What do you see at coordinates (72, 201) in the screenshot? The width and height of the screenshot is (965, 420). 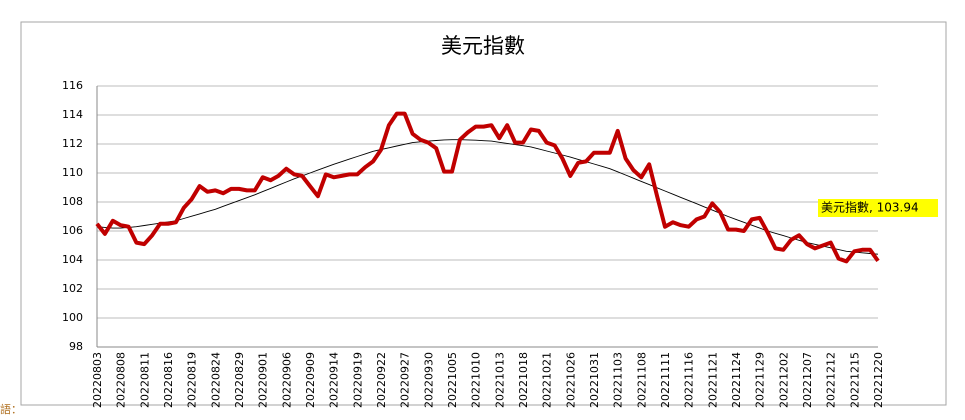 I see `y-tick-label: 108` at bounding box center [72, 201].